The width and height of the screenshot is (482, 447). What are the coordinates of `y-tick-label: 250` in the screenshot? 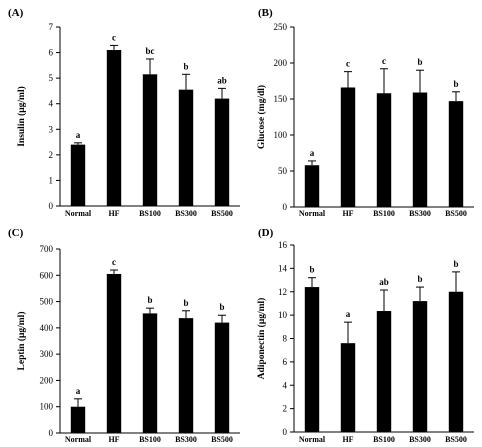 It's located at (281, 27).